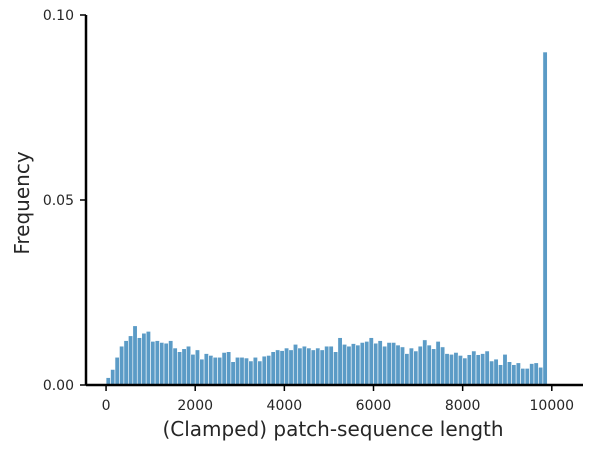  I want to click on y-axis-title: Frequency, so click(22, 202).